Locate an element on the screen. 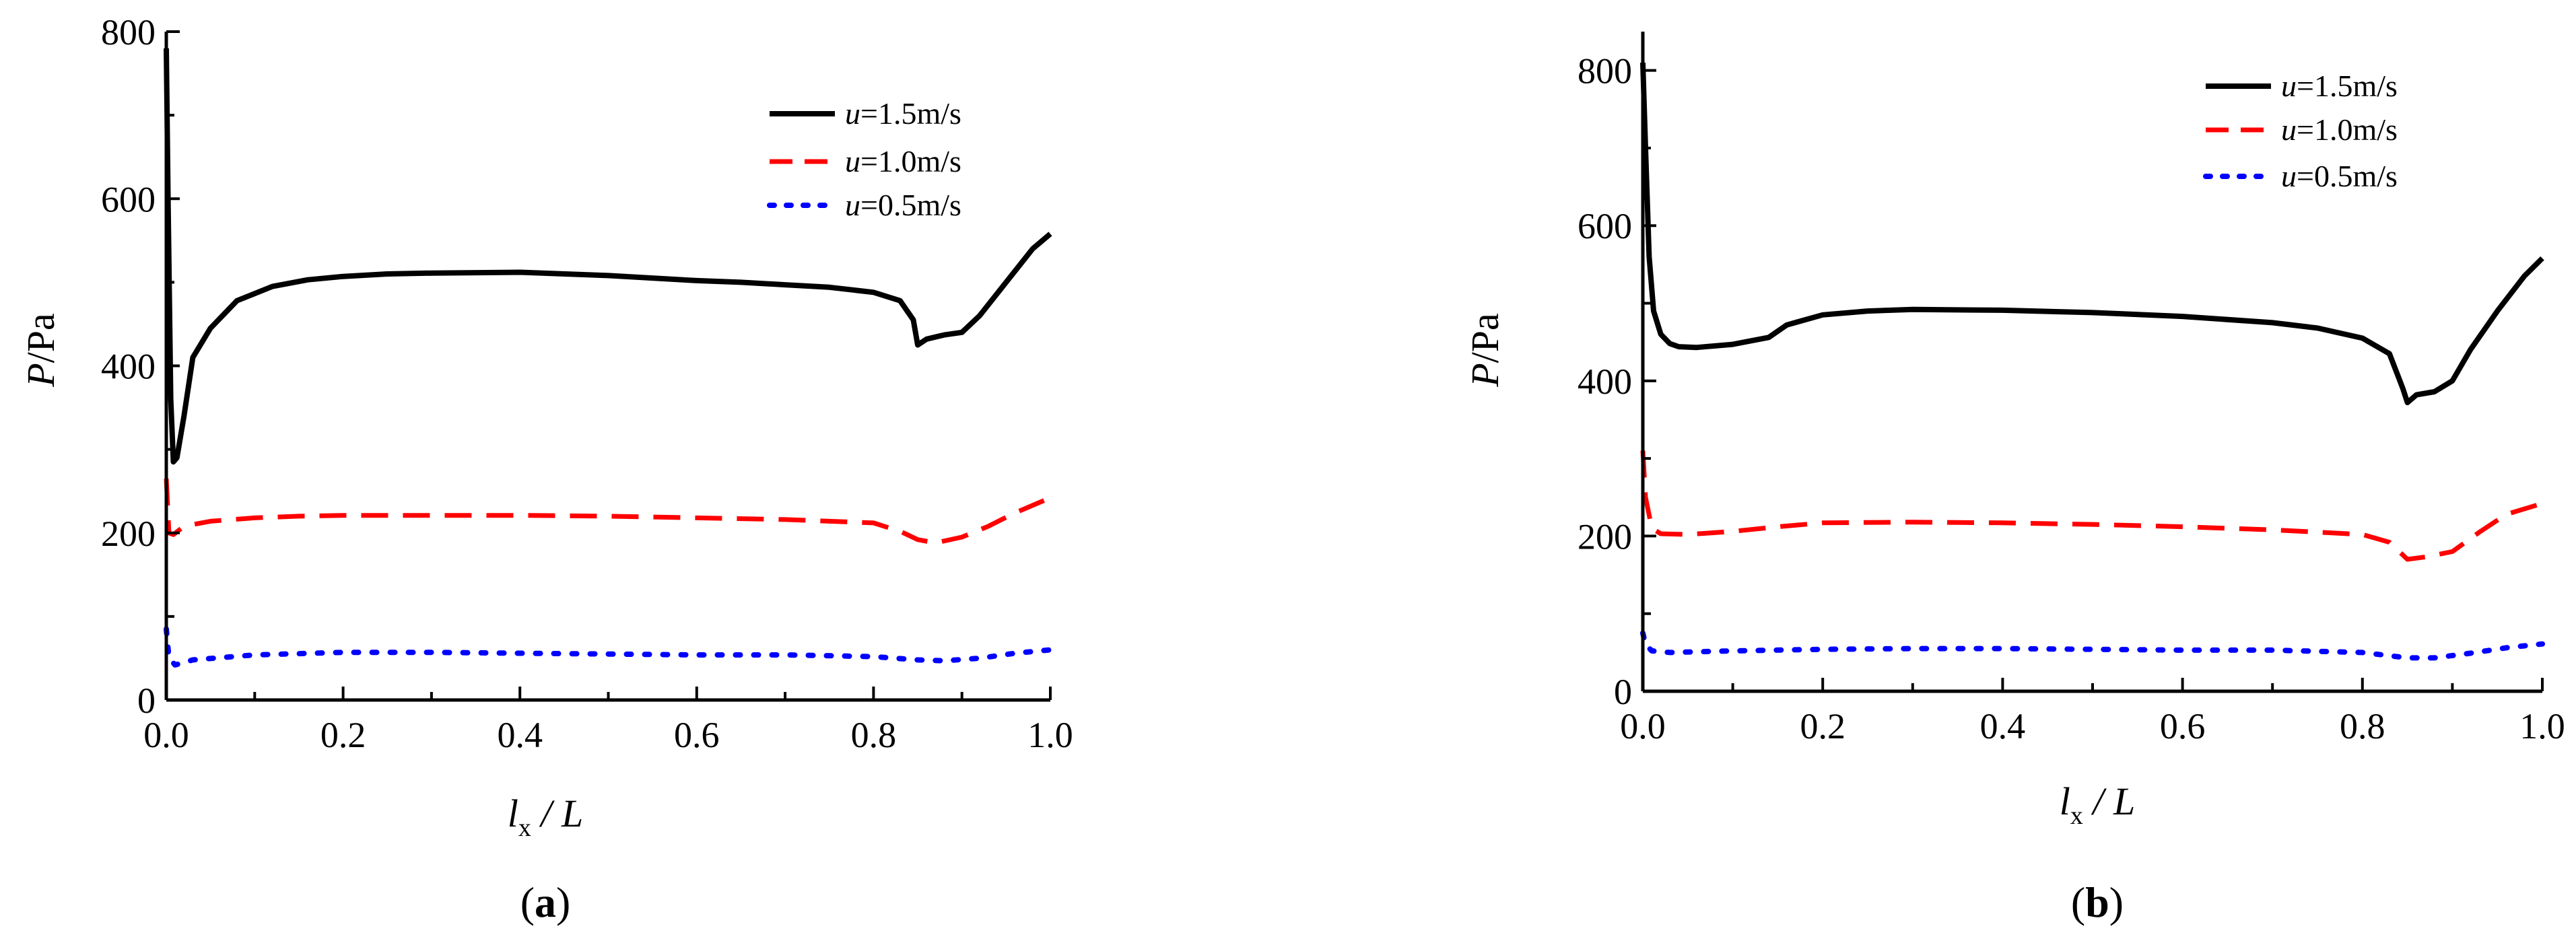 Image resolution: width=2576 pixels, height=945 pixels. x-tick-label-b: 0.4 is located at coordinates (2003, 726).